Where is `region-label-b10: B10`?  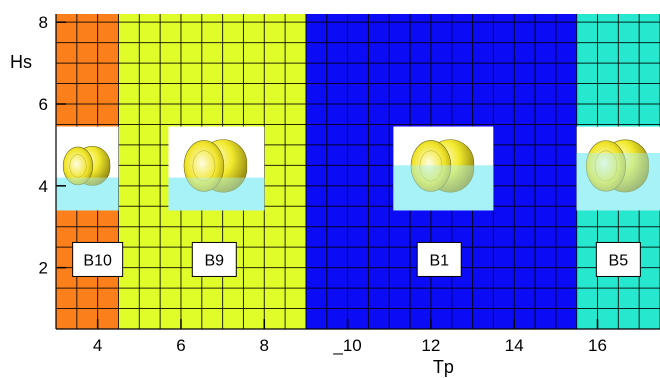 region-label-b10: B10 is located at coordinates (98, 259).